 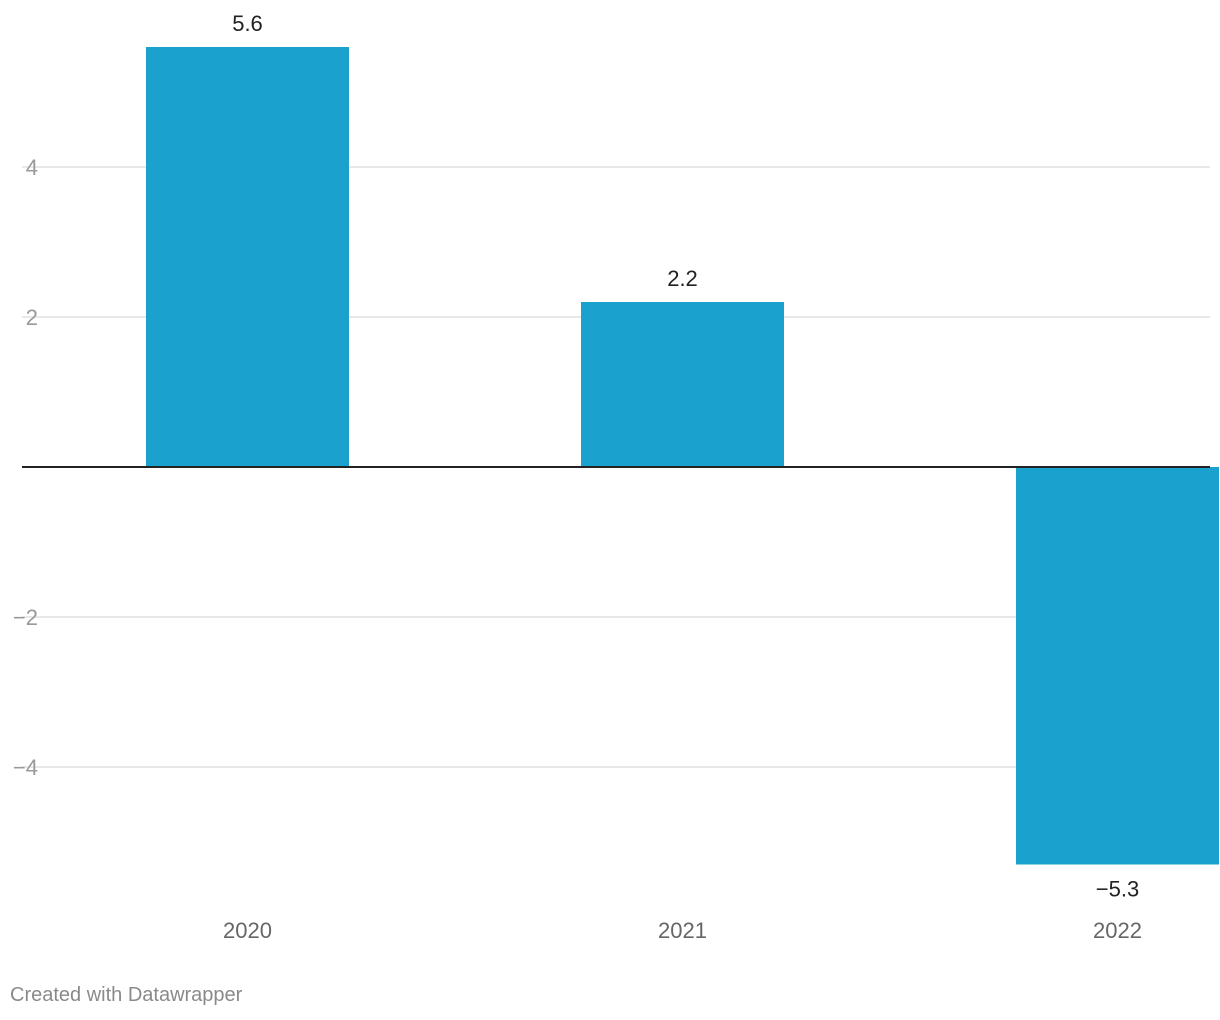 I want to click on bar-2021, so click(x=682, y=384).